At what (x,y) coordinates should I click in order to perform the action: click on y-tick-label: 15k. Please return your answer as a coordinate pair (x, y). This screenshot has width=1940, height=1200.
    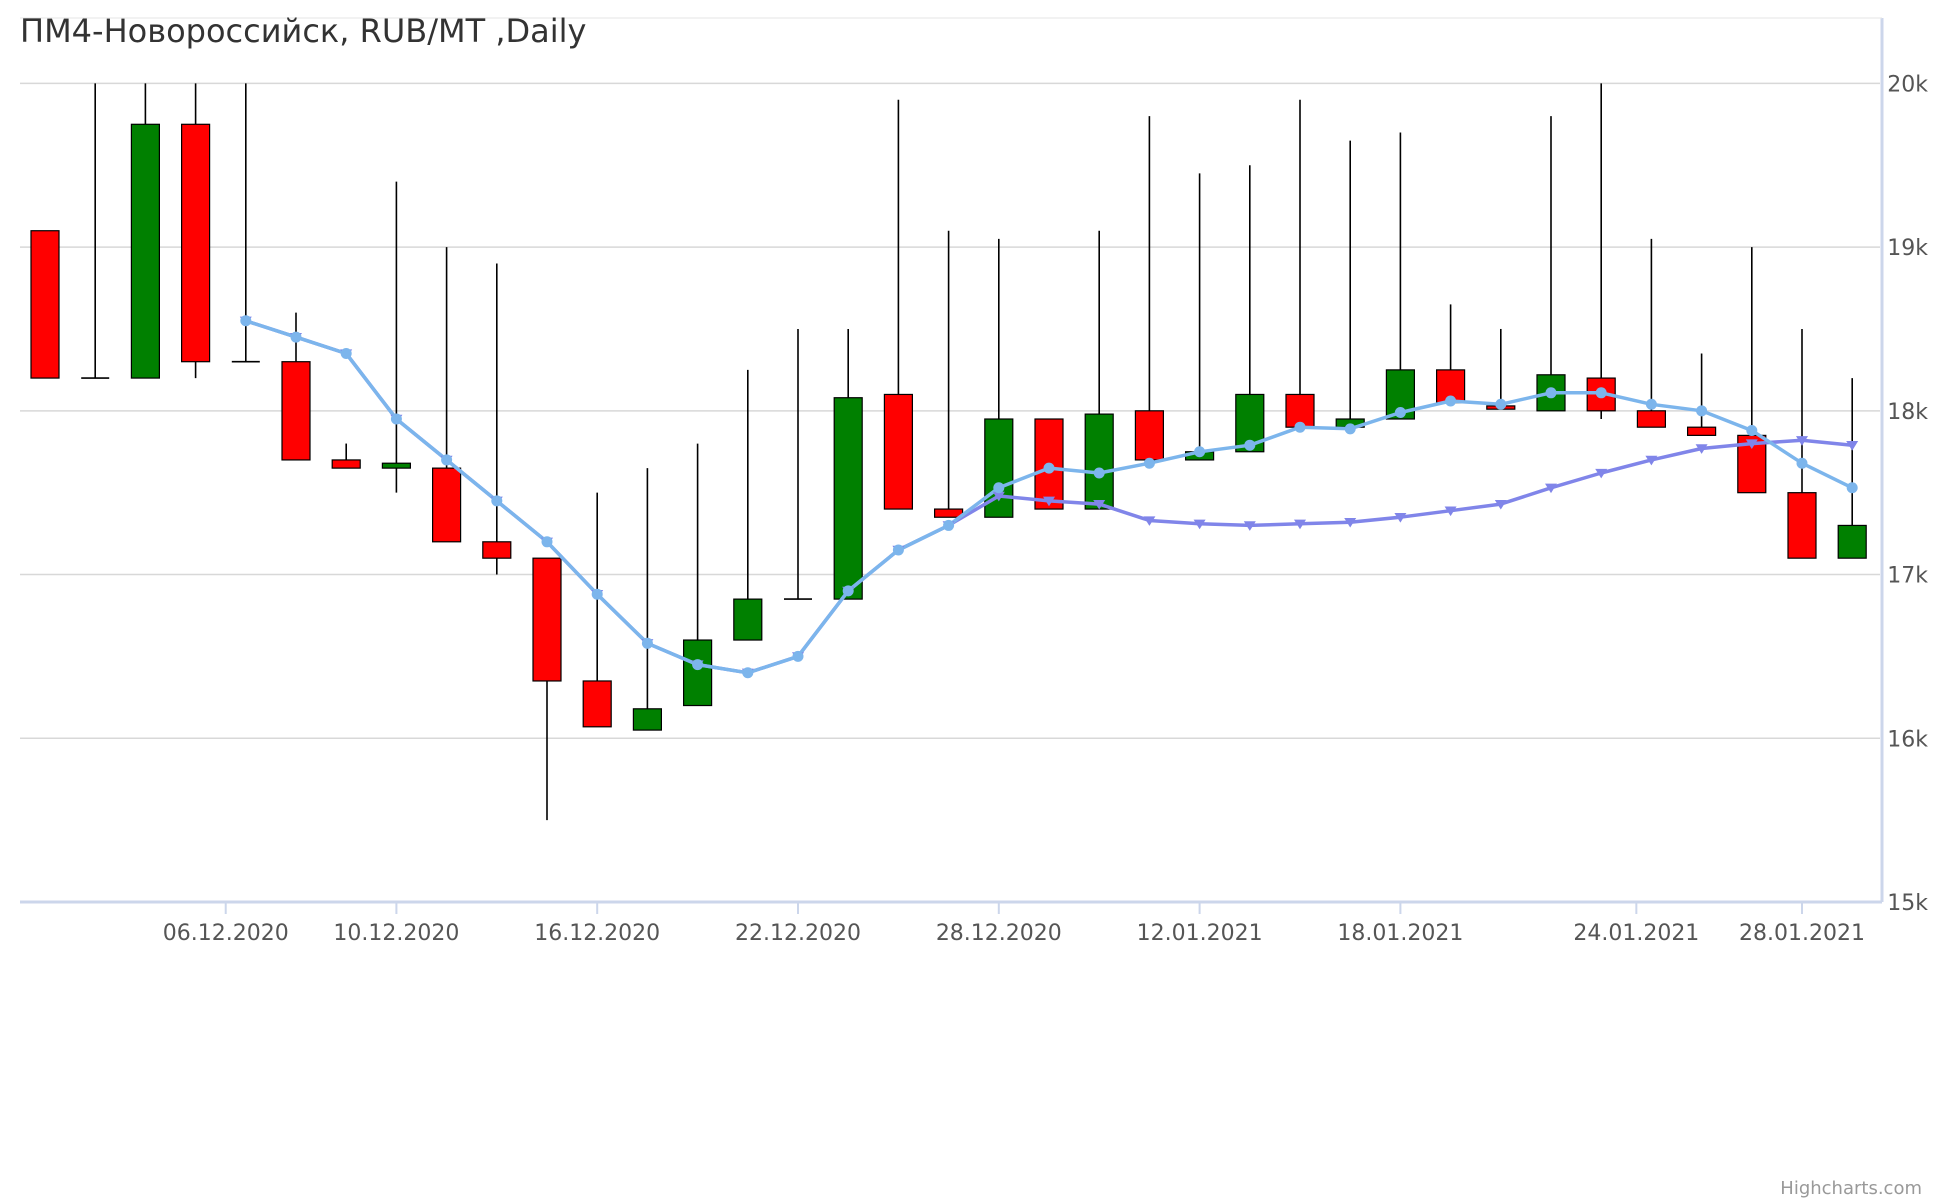
    Looking at the image, I should click on (1907, 903).